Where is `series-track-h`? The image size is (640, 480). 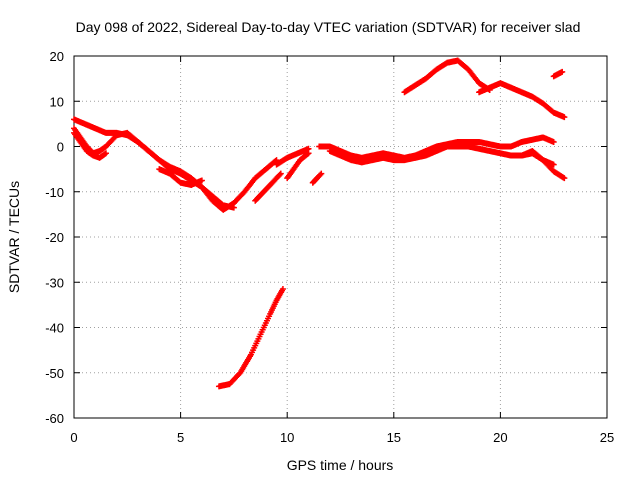 series-track-h is located at coordinates (317, 178).